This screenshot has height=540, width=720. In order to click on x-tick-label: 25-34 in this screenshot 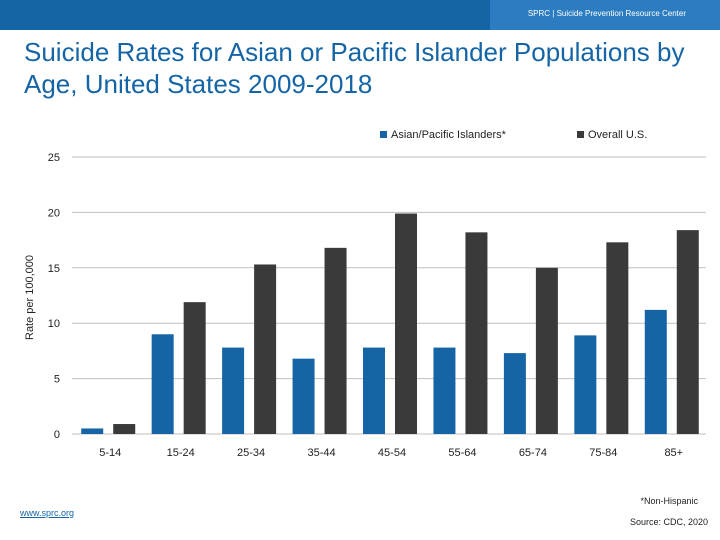, I will do `click(251, 453)`.